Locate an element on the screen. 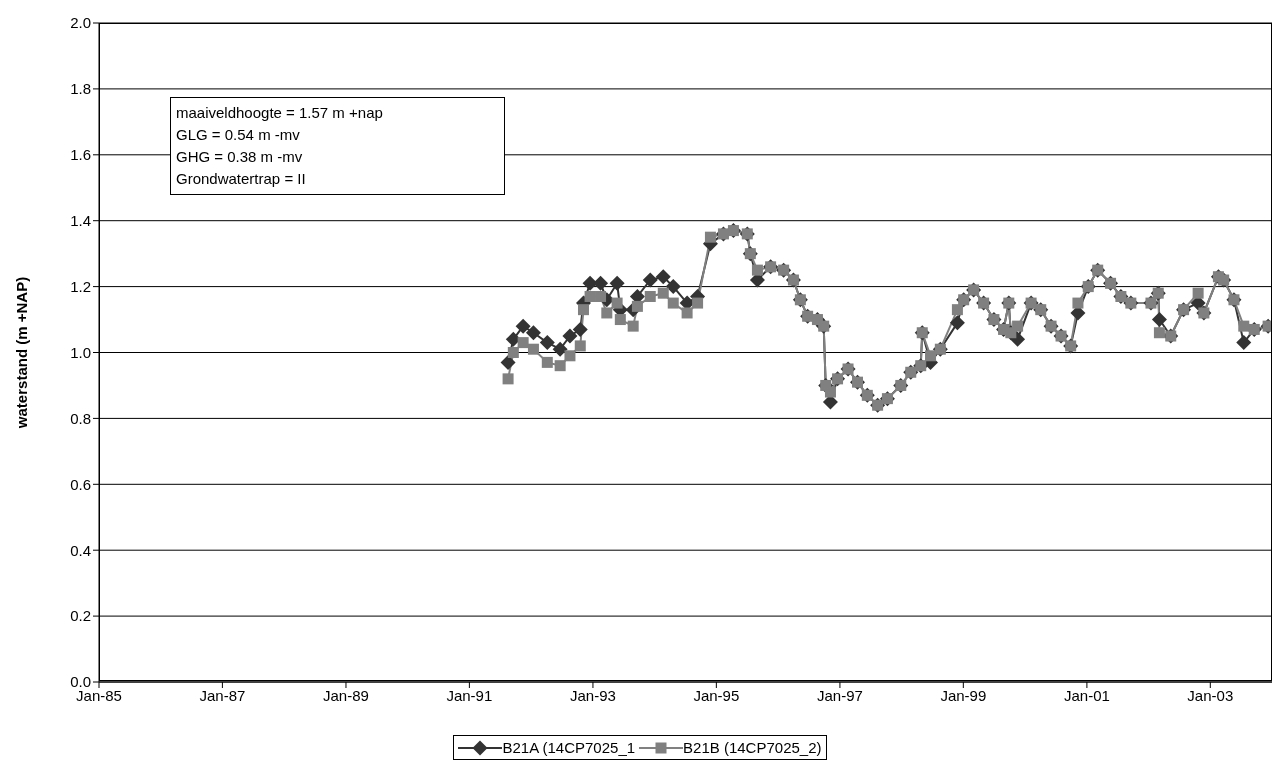 This screenshot has width=1274, height=778. x-tick-label: Jan-03 is located at coordinates (1210, 695).